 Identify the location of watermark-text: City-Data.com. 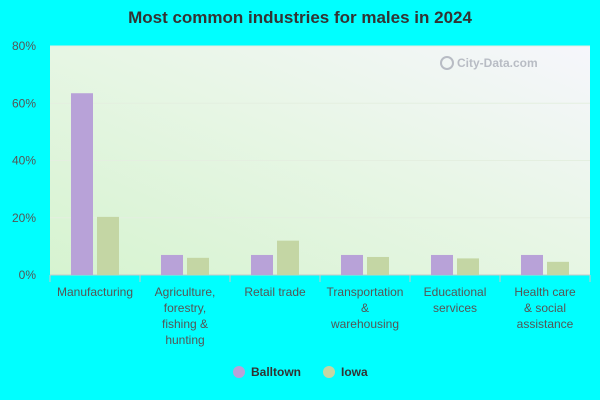
(497, 63).